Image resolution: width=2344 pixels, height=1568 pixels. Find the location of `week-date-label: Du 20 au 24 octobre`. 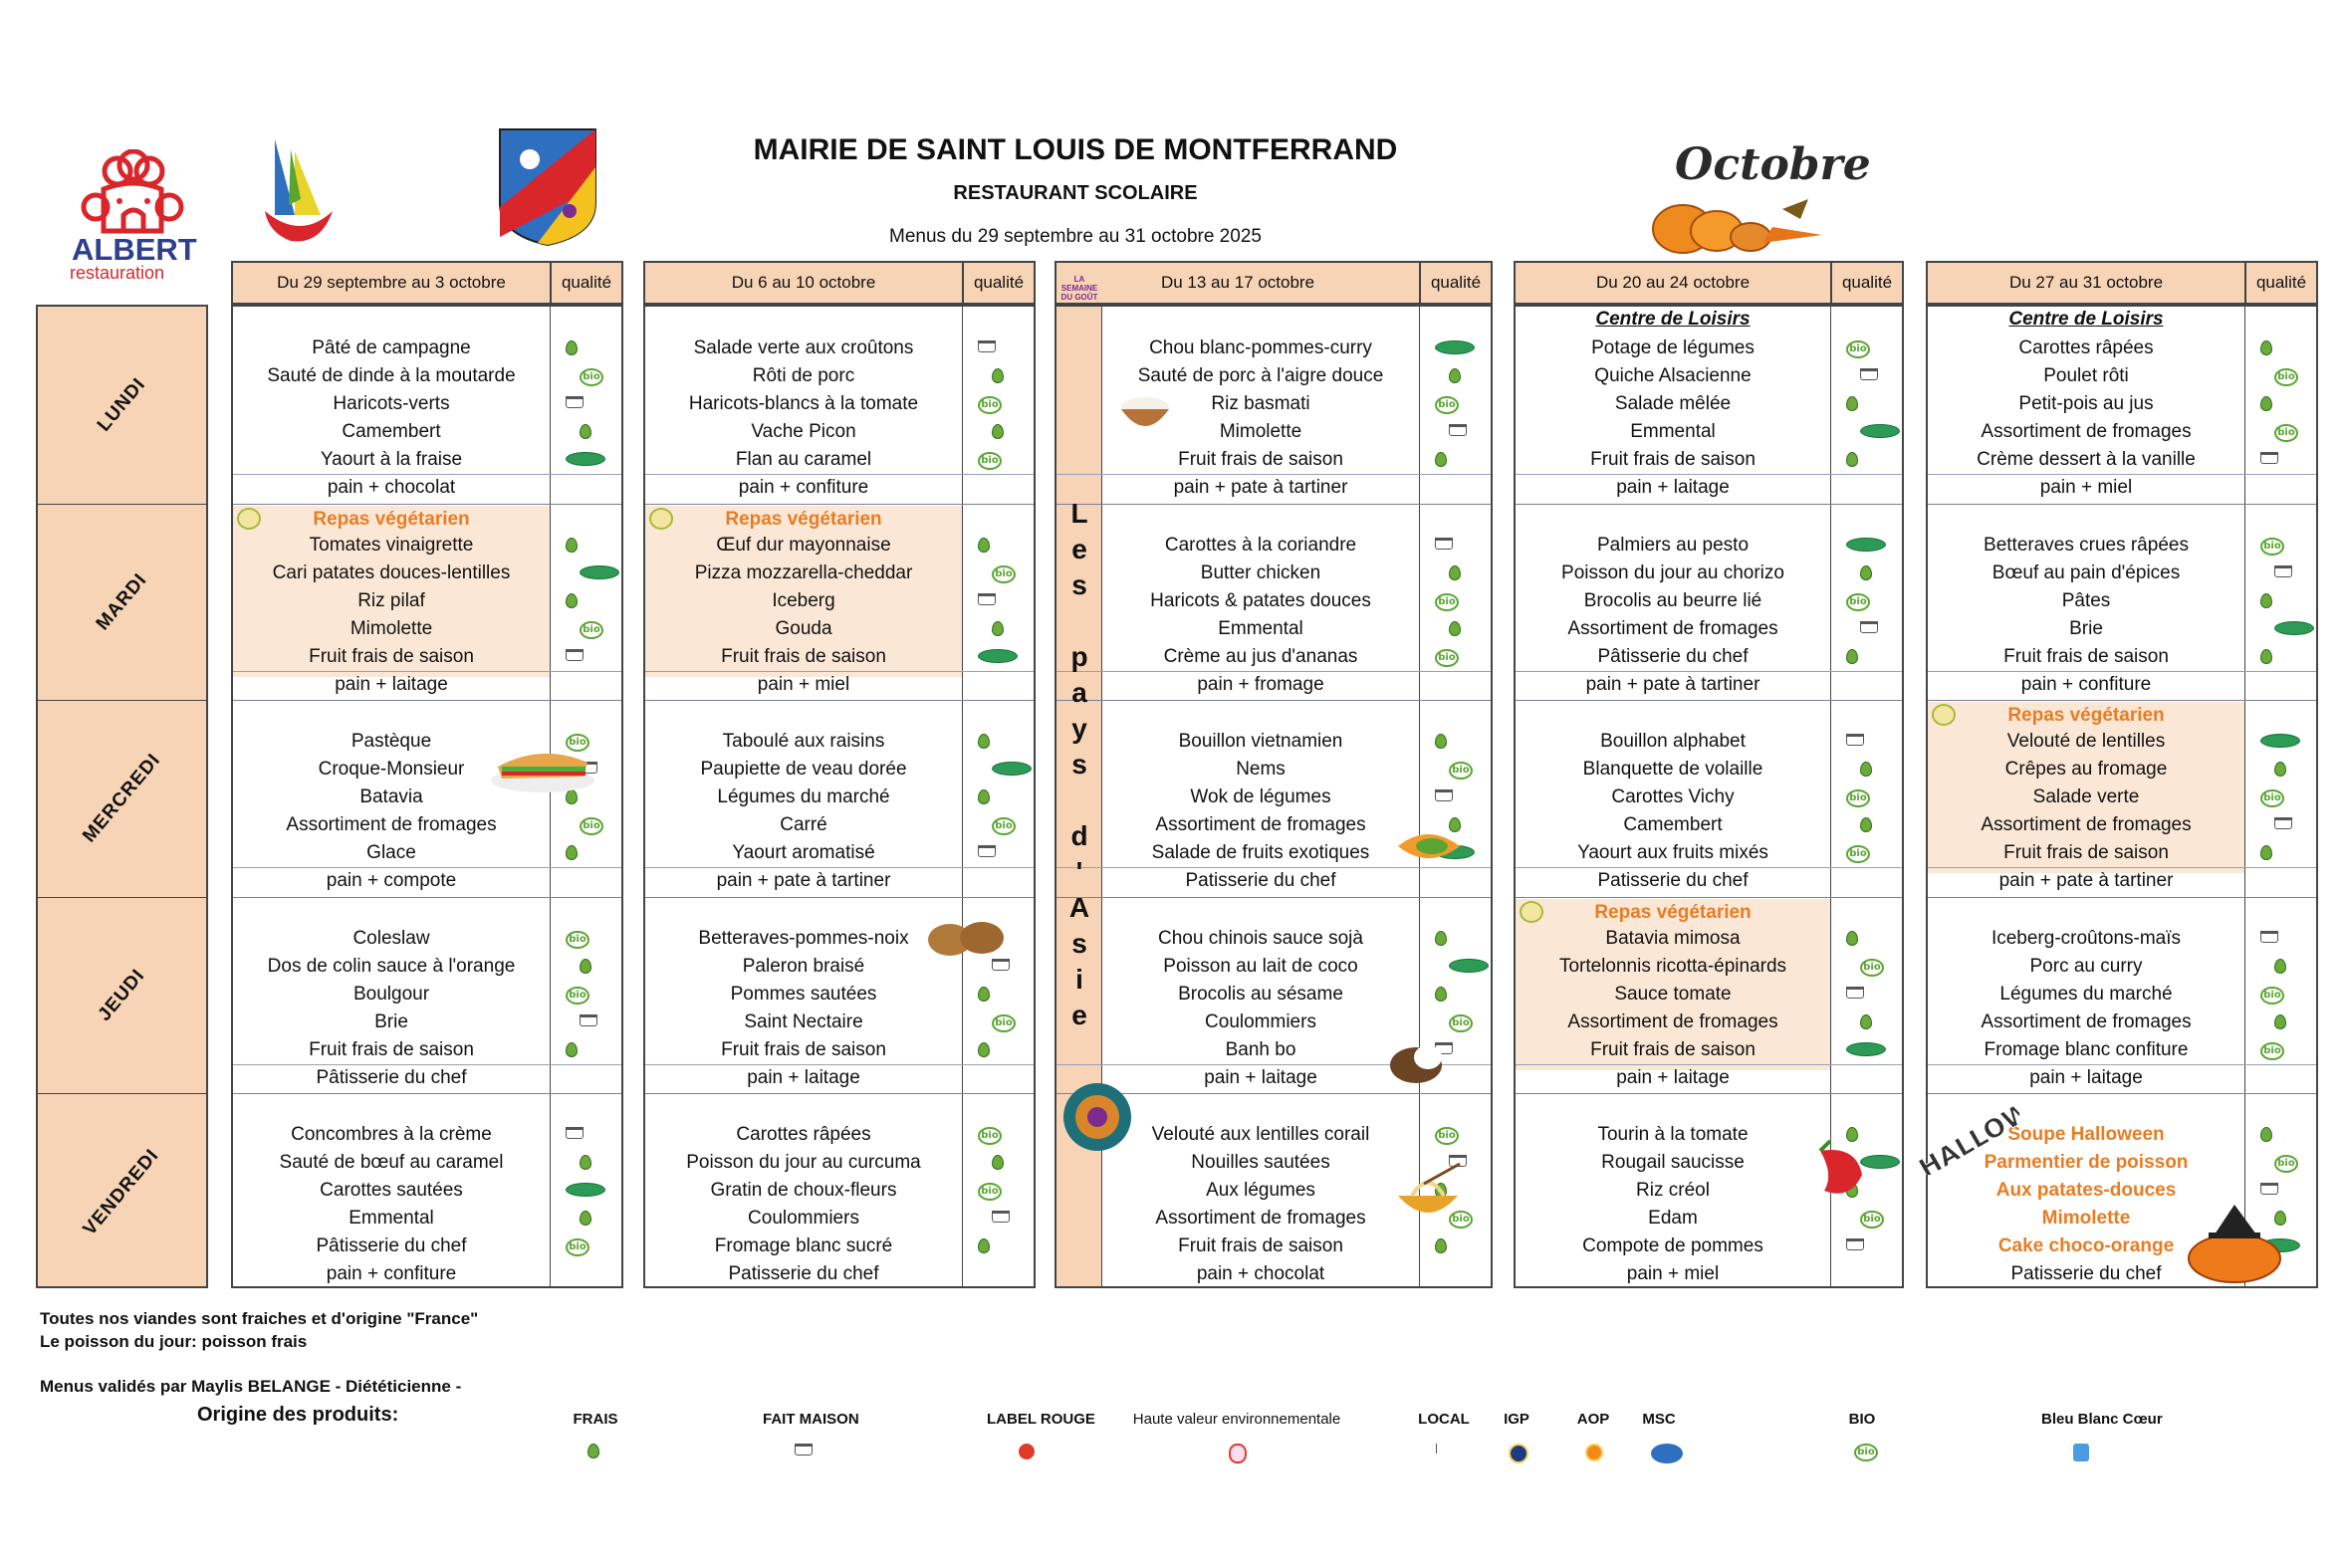

week-date-label: Du 20 au 24 octobre is located at coordinates (1673, 282).